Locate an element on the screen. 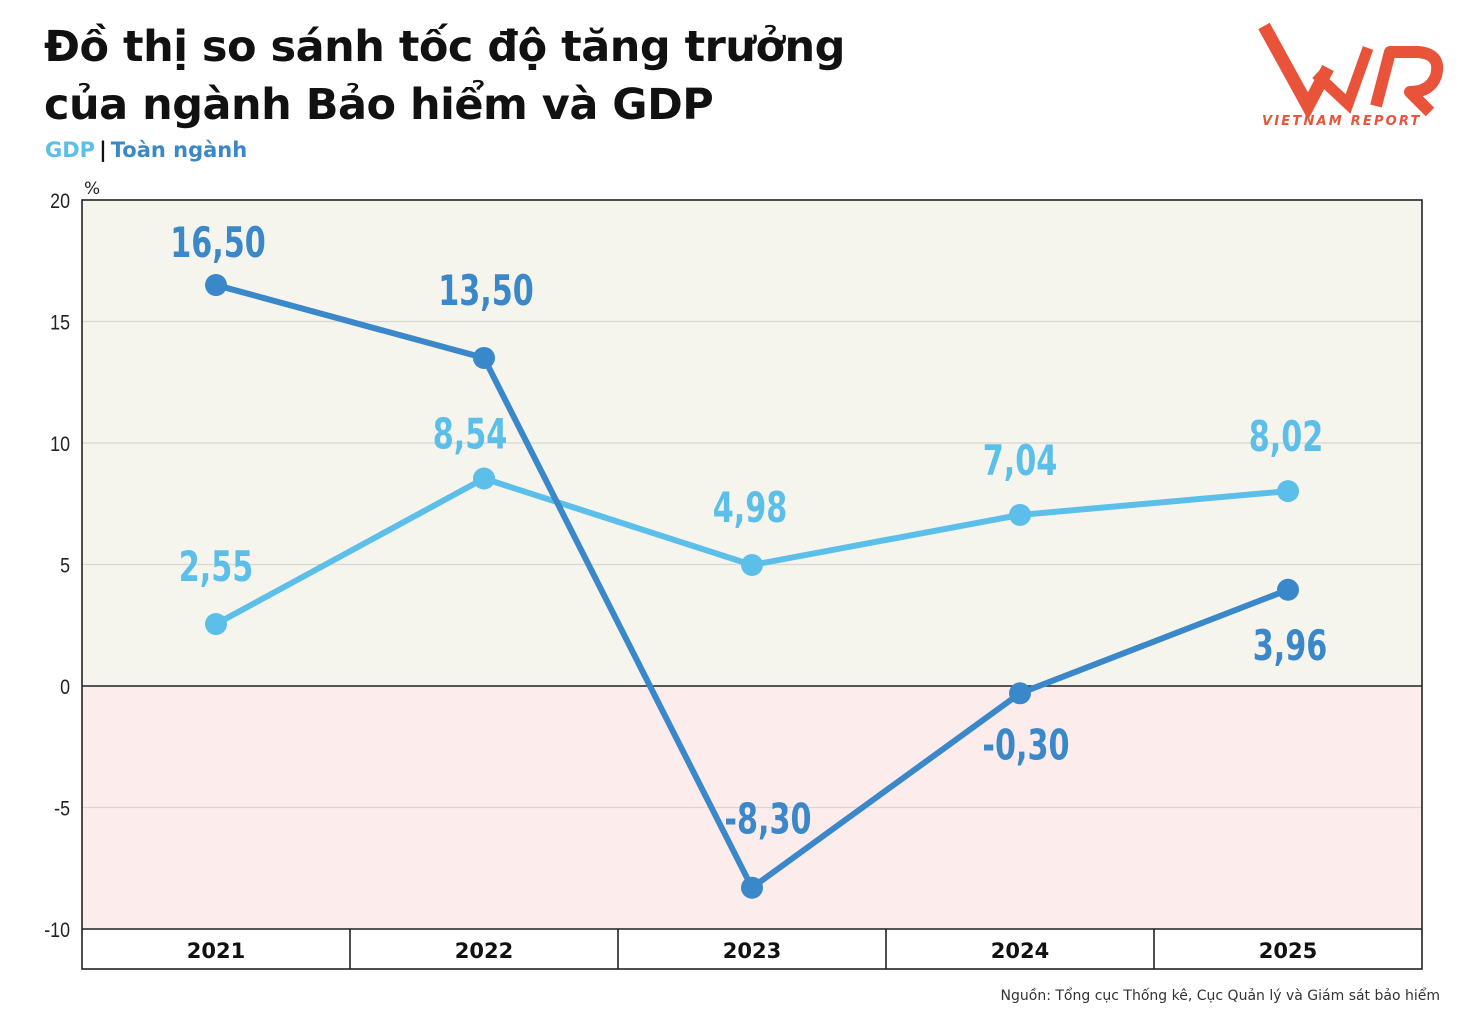  data-label: 8,54 is located at coordinates (470, 433).